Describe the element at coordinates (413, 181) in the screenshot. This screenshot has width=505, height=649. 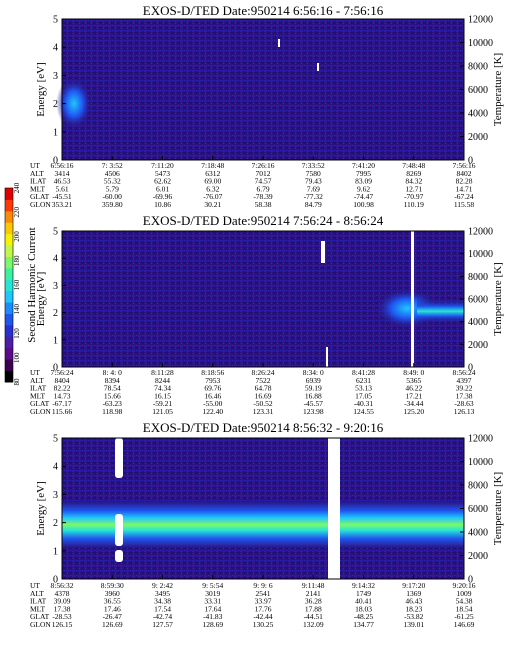
I see `orbit-value: 84.32` at that location.